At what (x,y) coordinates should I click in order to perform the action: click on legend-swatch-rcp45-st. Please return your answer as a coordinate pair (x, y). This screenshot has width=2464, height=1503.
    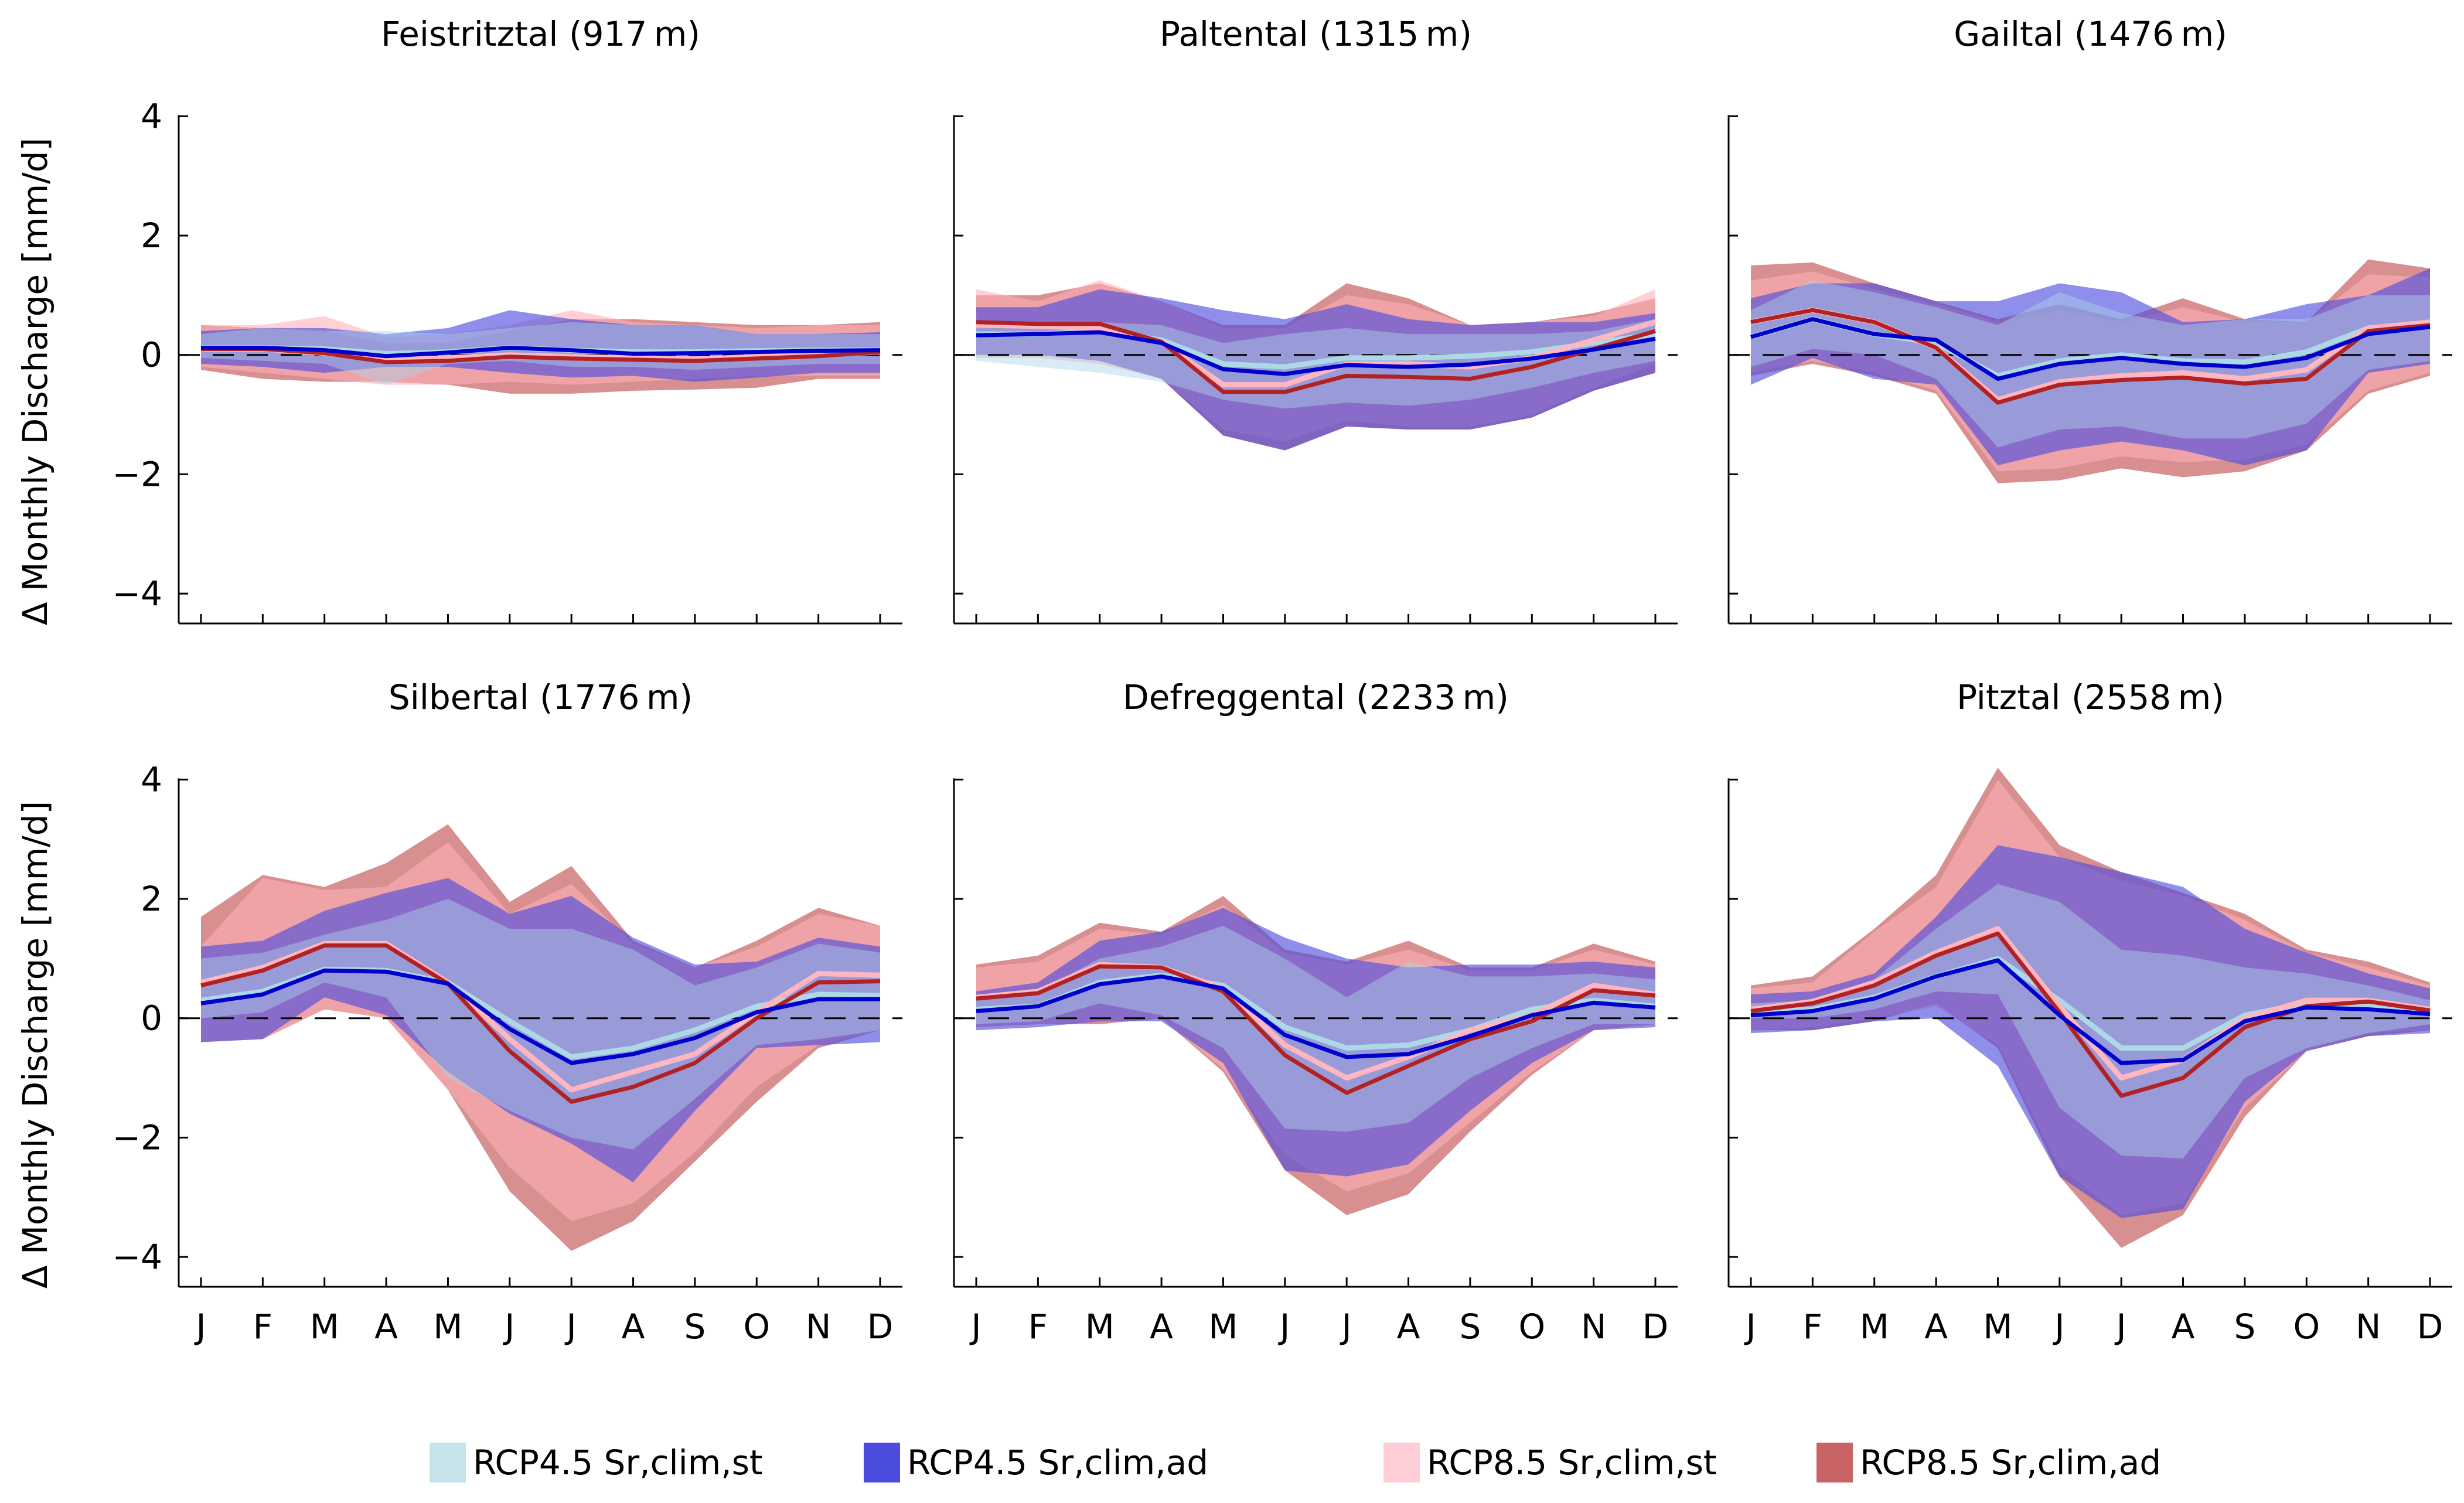
    Looking at the image, I should click on (448, 1463).